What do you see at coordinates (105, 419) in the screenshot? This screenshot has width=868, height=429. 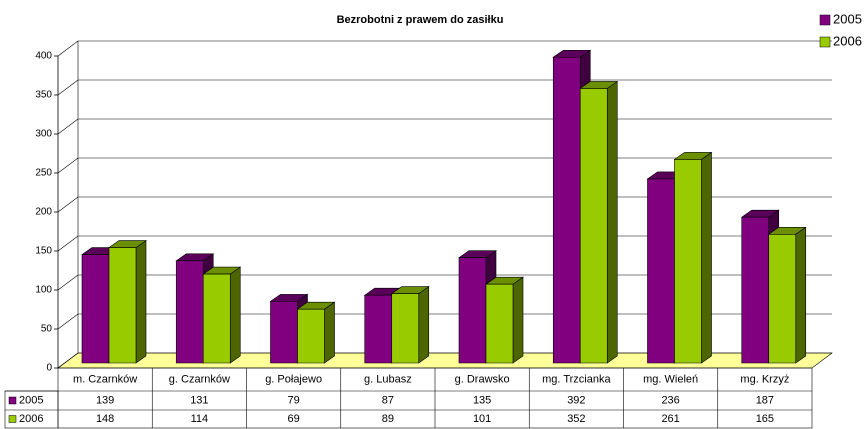 I see `table-value: 148` at bounding box center [105, 419].